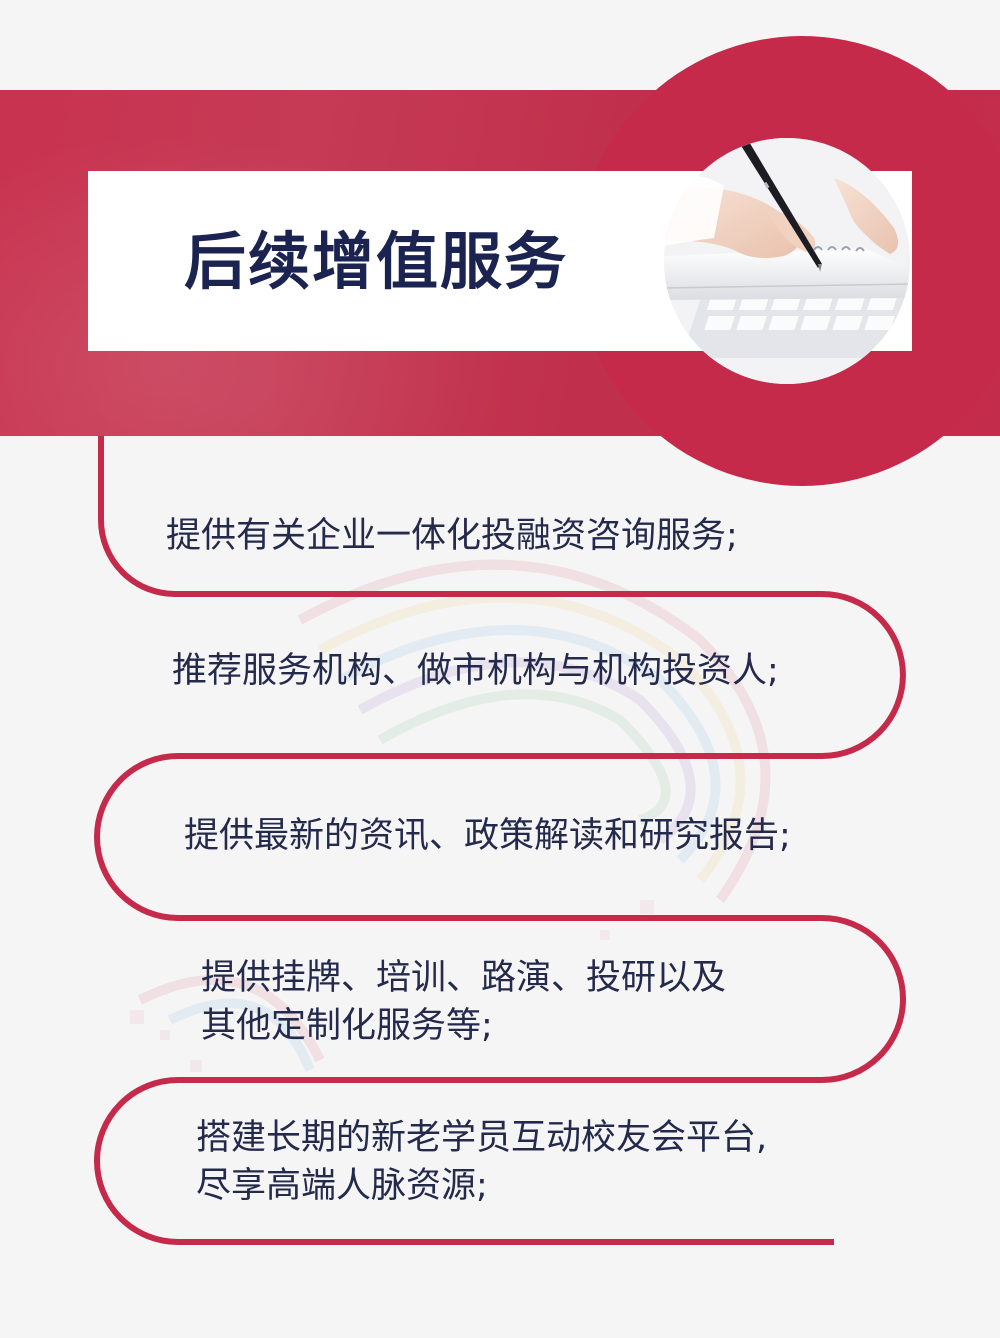  I want to click on service-item-2: 推荐服务机构、做市机构与机构投资人;, so click(475, 671).